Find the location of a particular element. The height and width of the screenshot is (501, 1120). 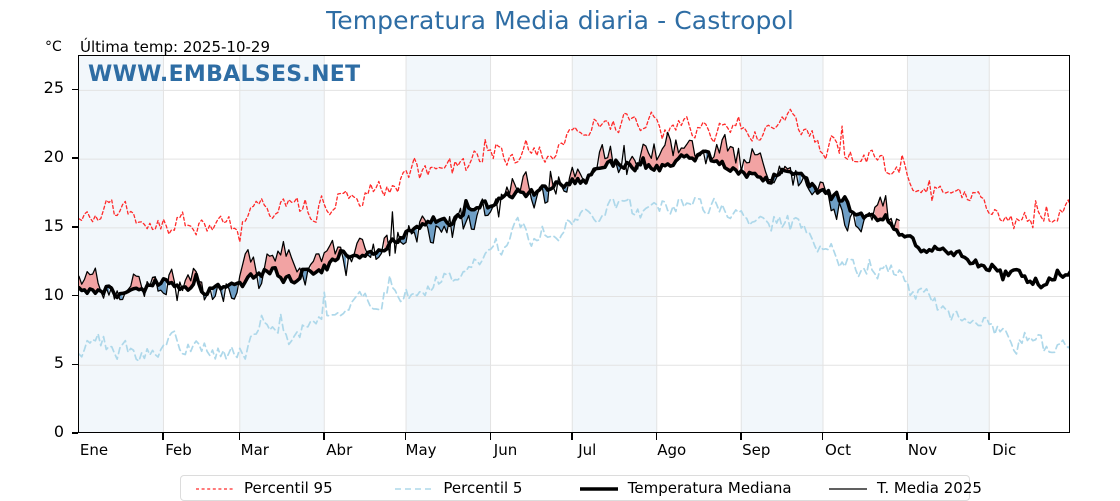

y-axis-tick-label: 10 is located at coordinates (53, 294).